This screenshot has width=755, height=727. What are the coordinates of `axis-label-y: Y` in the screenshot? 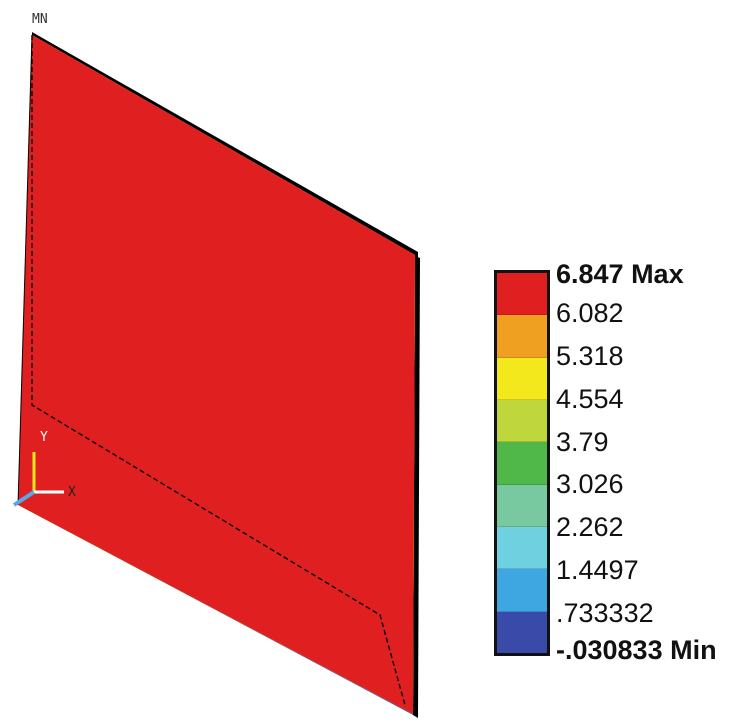 It's located at (44, 437).